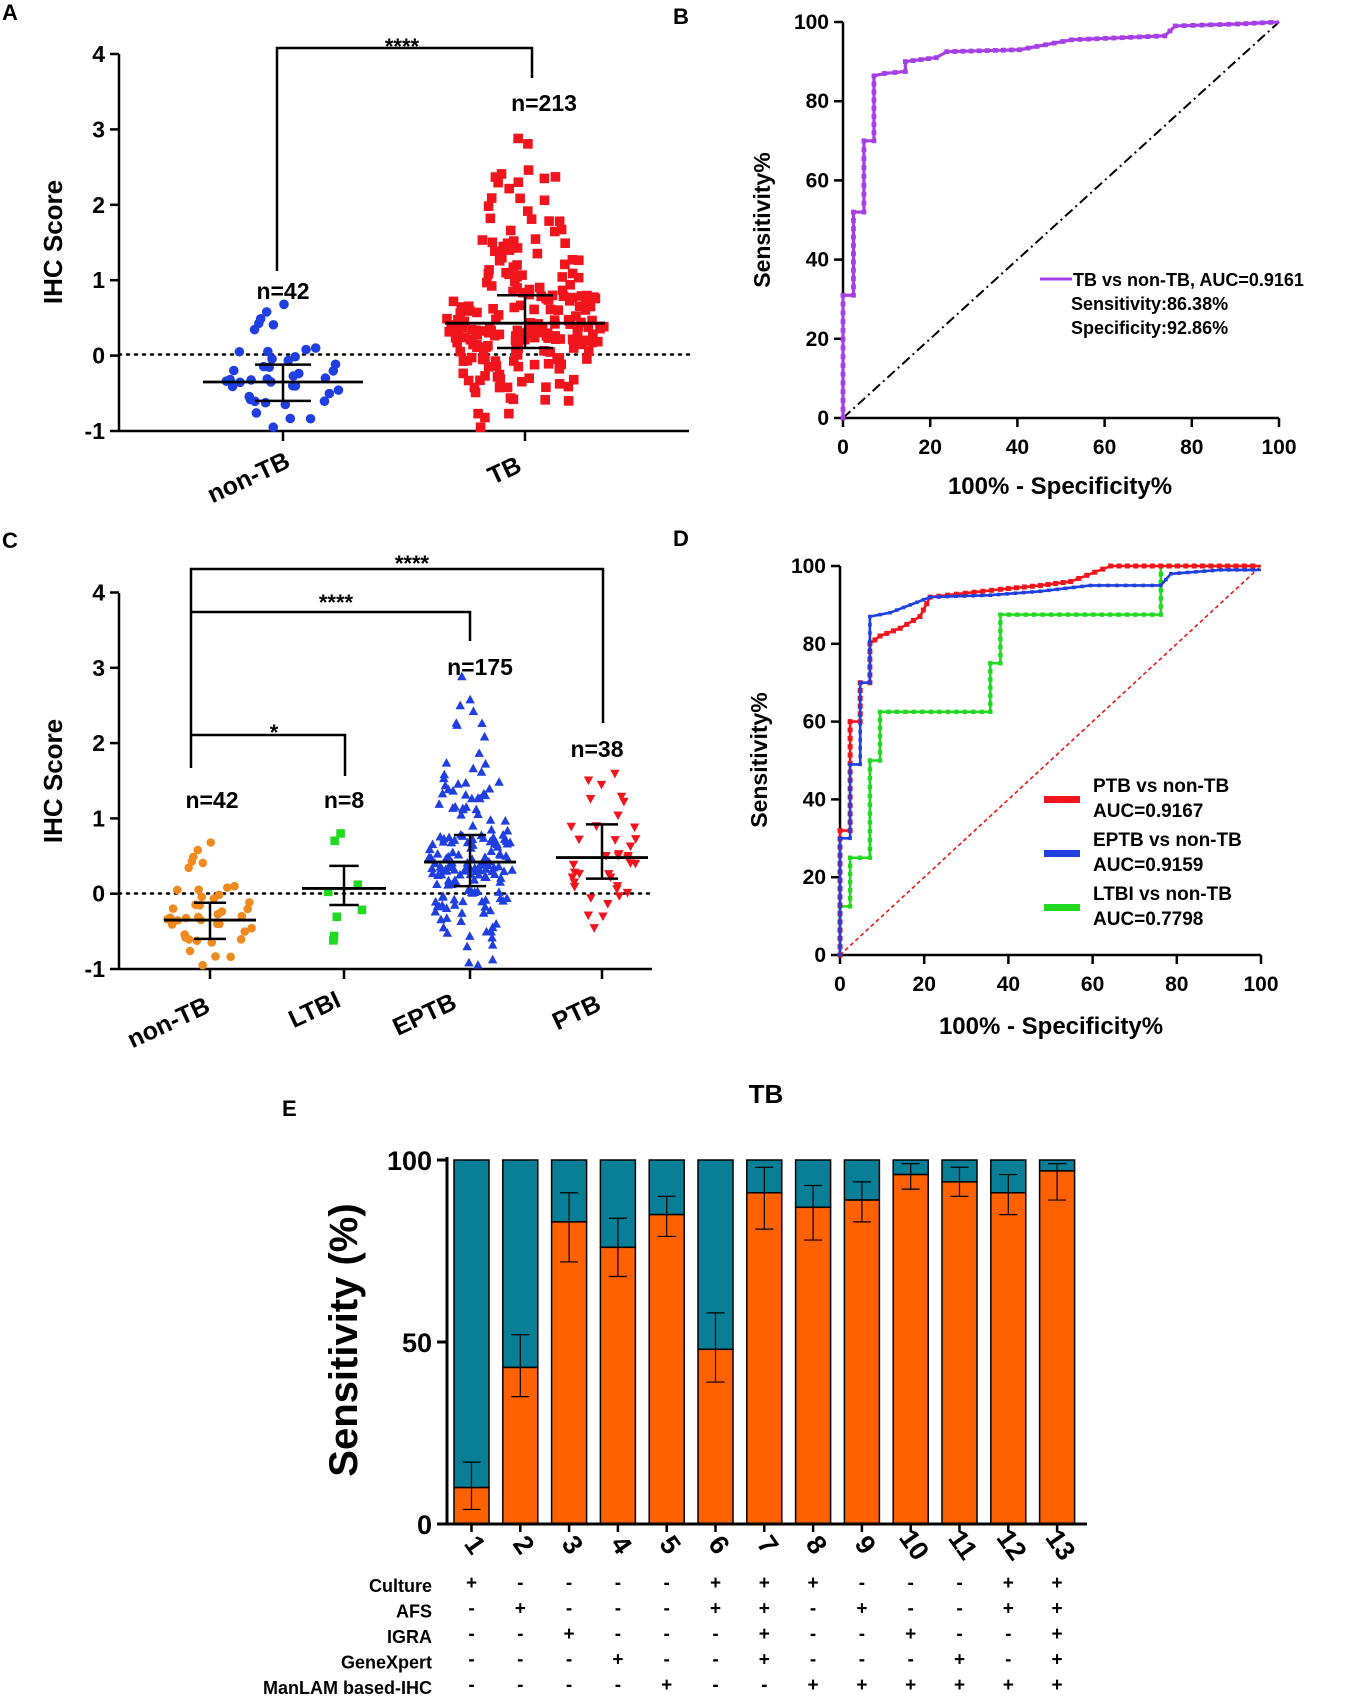  I want to click on panel-a-x-ticks, so click(404, 436).